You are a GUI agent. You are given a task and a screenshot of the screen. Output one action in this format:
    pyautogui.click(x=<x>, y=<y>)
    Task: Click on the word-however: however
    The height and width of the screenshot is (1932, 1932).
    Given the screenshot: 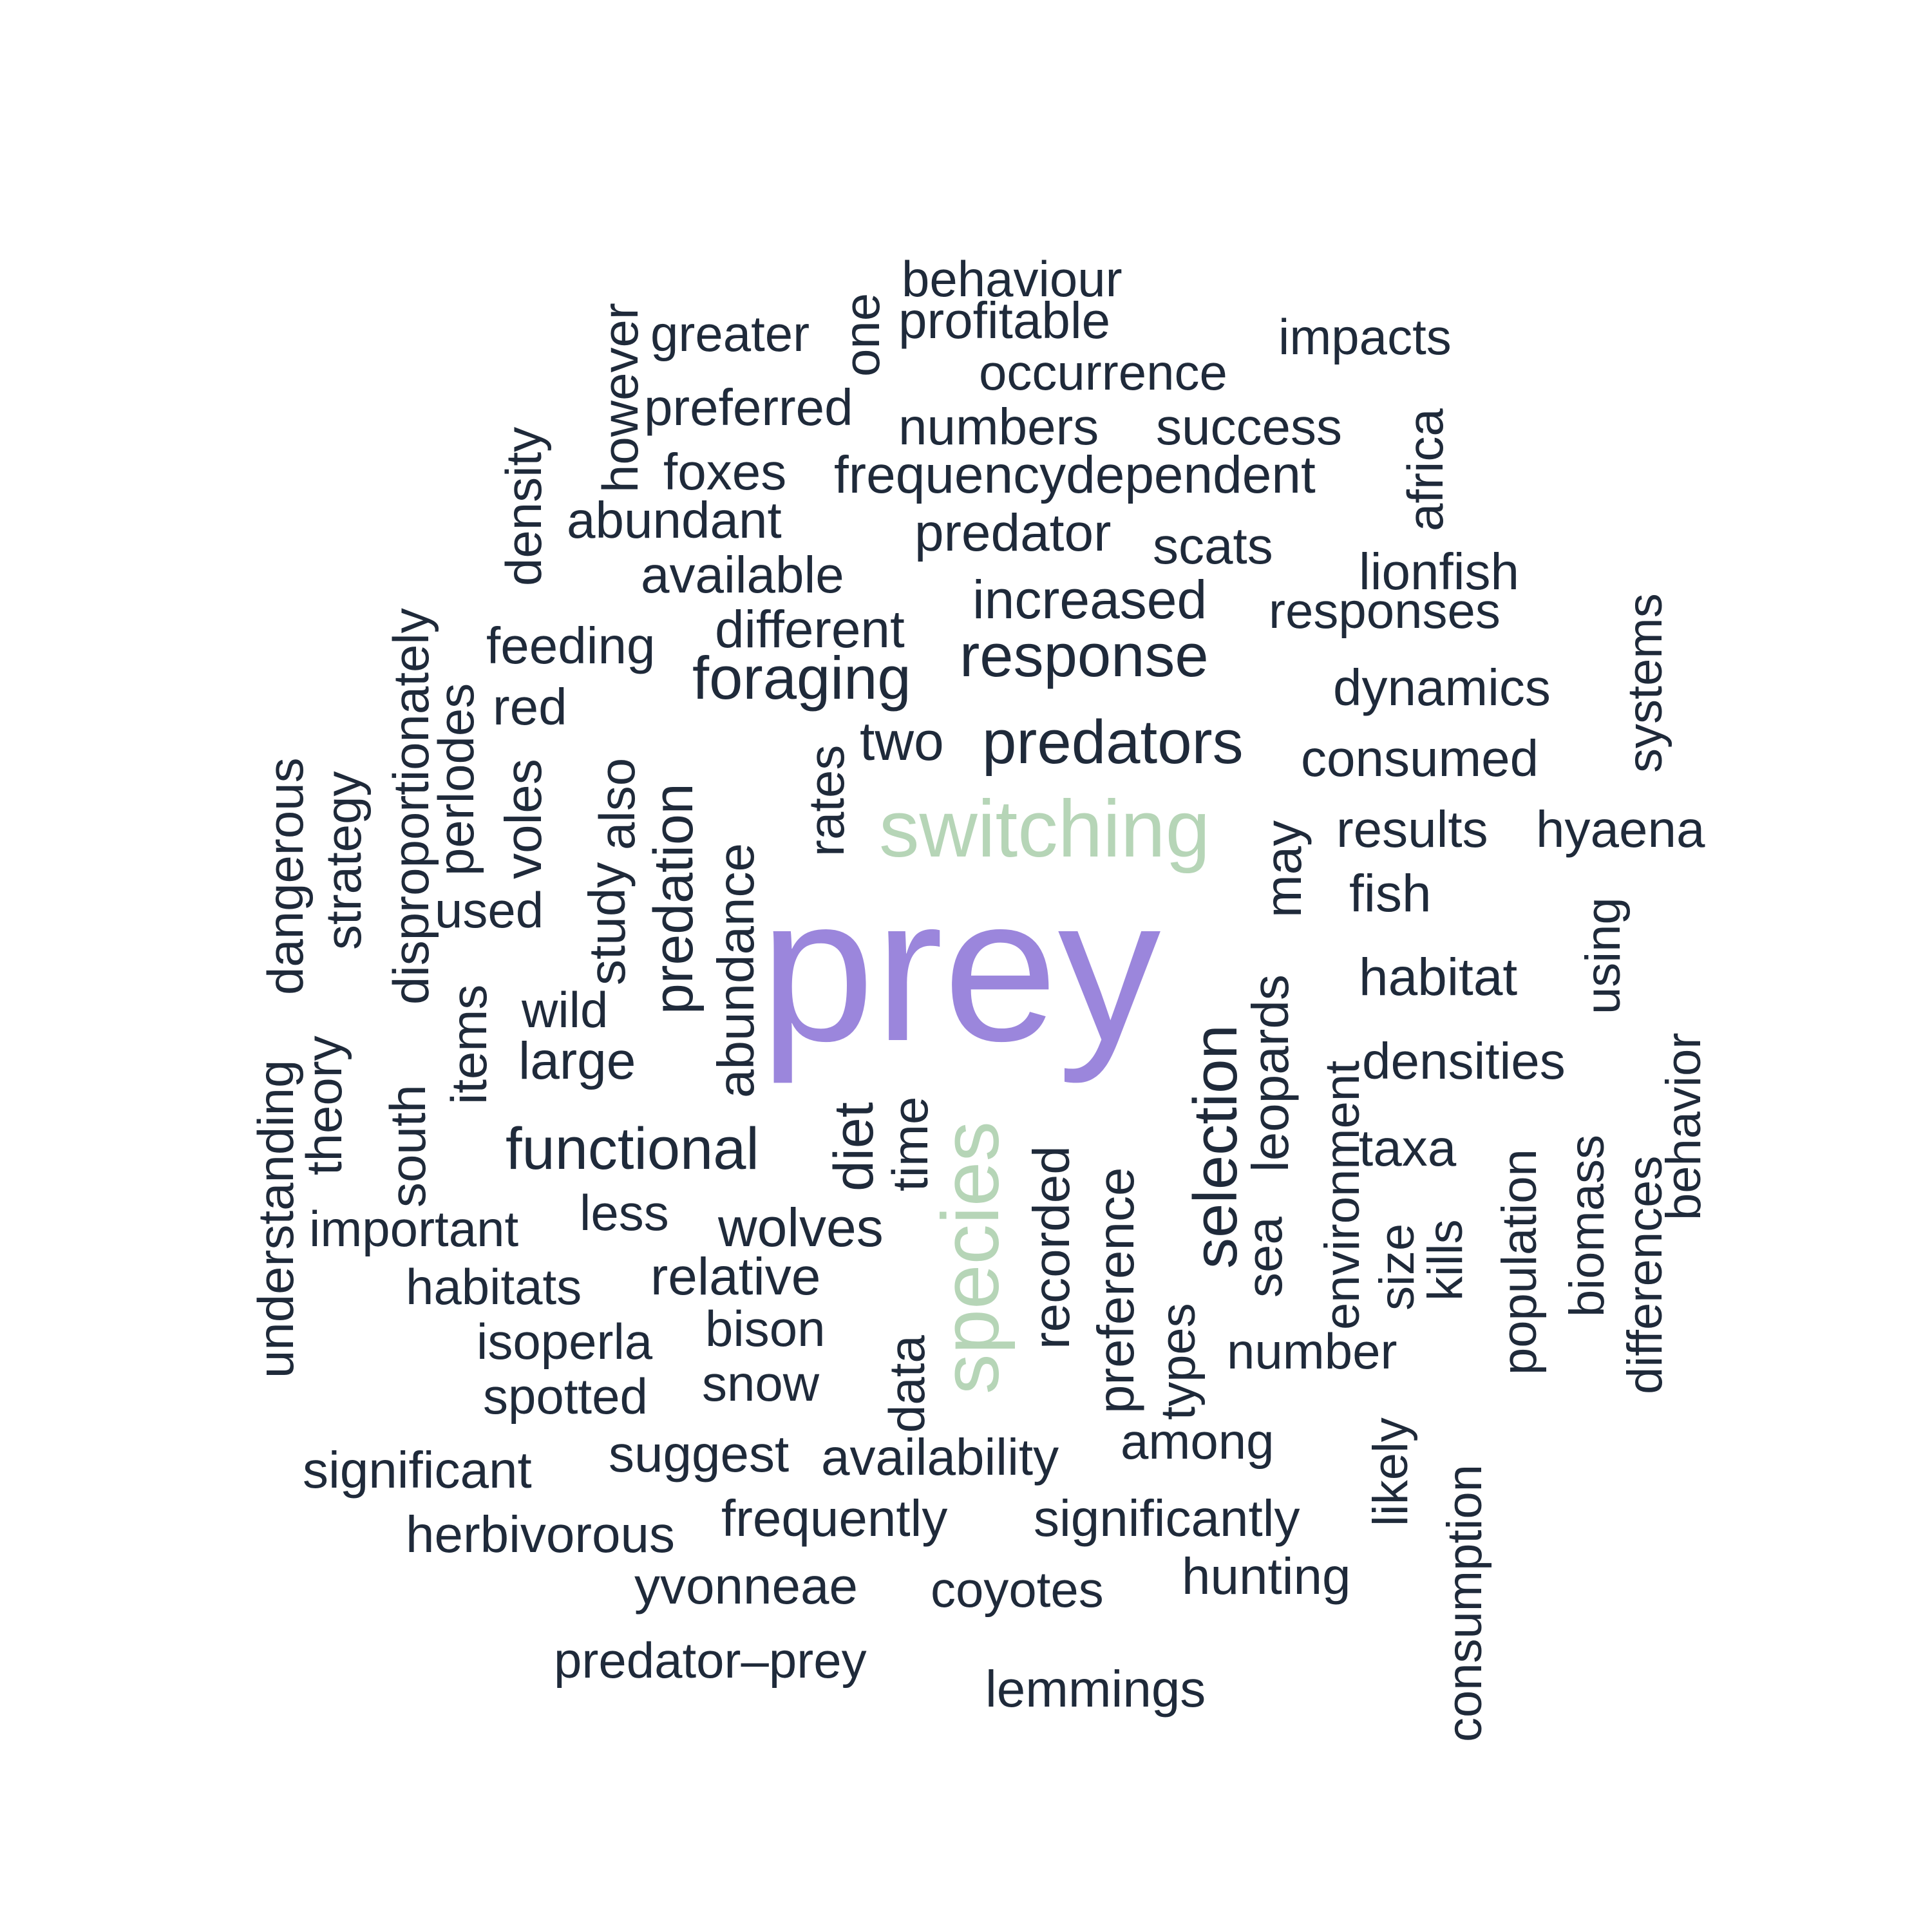 What is the action you would take?
    pyautogui.click(x=620, y=398)
    